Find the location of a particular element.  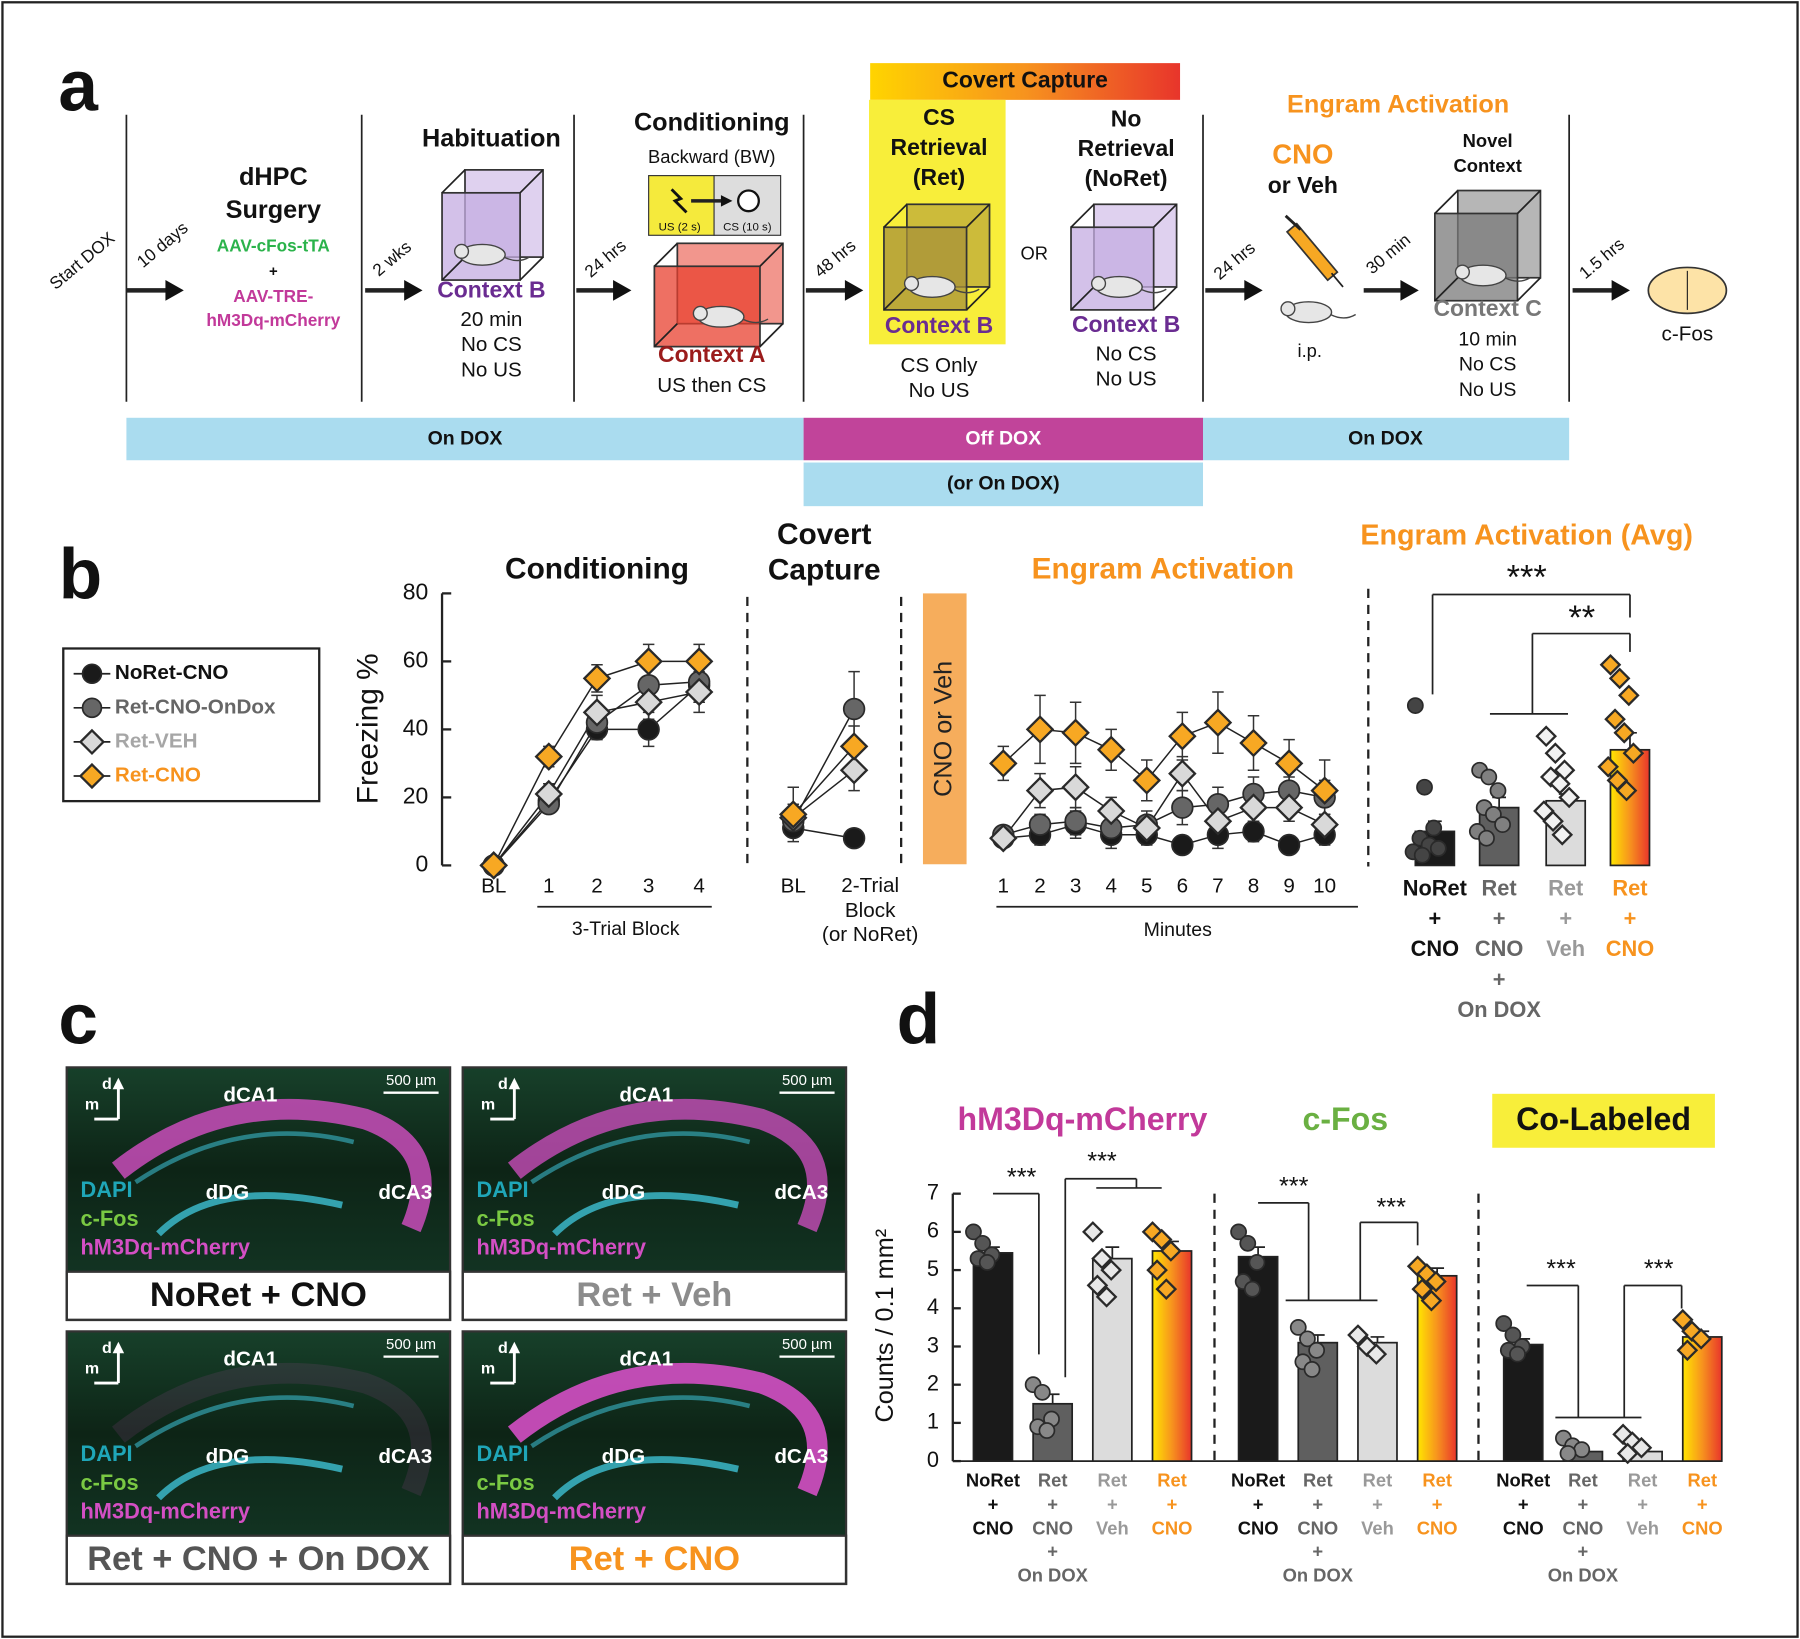

text-block: 20 min No CS No US is located at coordinates (491, 344).